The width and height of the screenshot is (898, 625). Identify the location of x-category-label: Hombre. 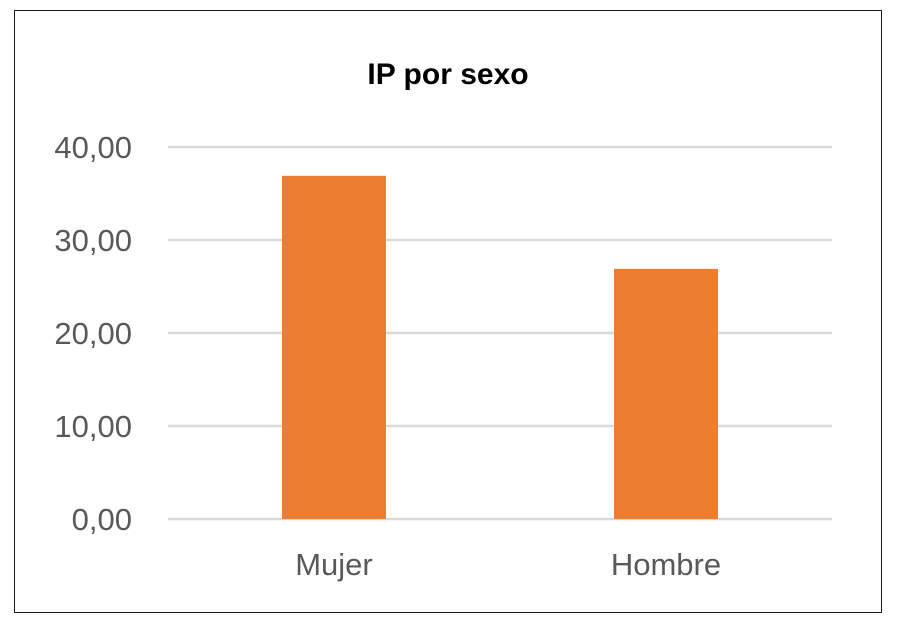
(666, 564).